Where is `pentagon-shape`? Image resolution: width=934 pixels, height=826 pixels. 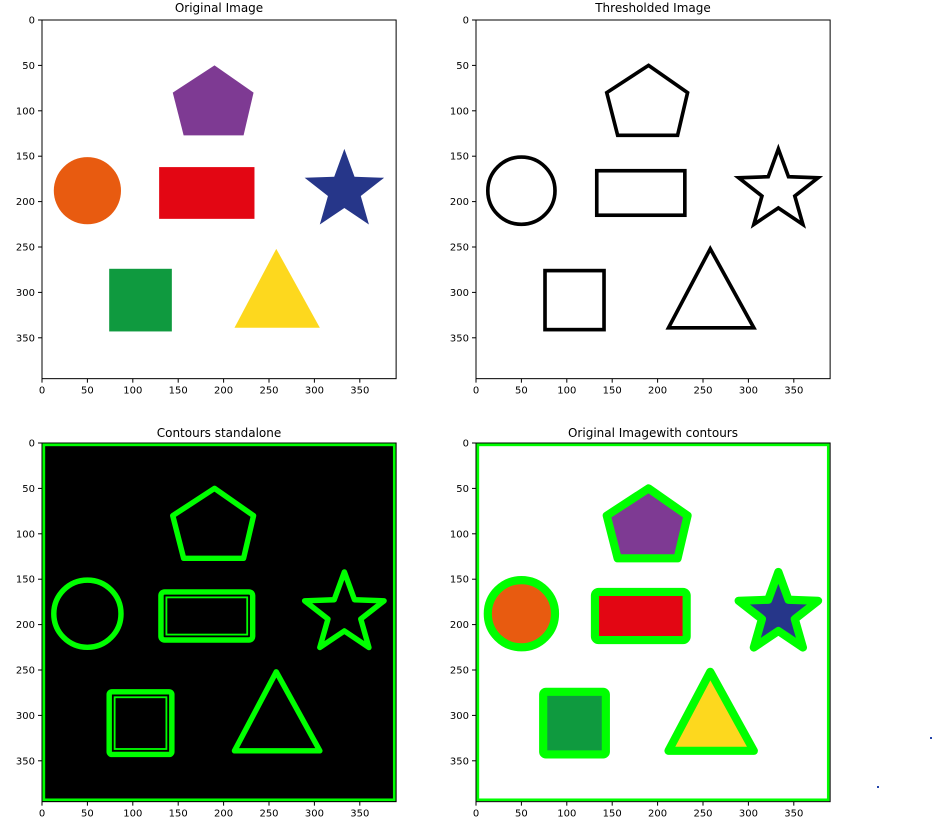 pentagon-shape is located at coordinates (213, 100).